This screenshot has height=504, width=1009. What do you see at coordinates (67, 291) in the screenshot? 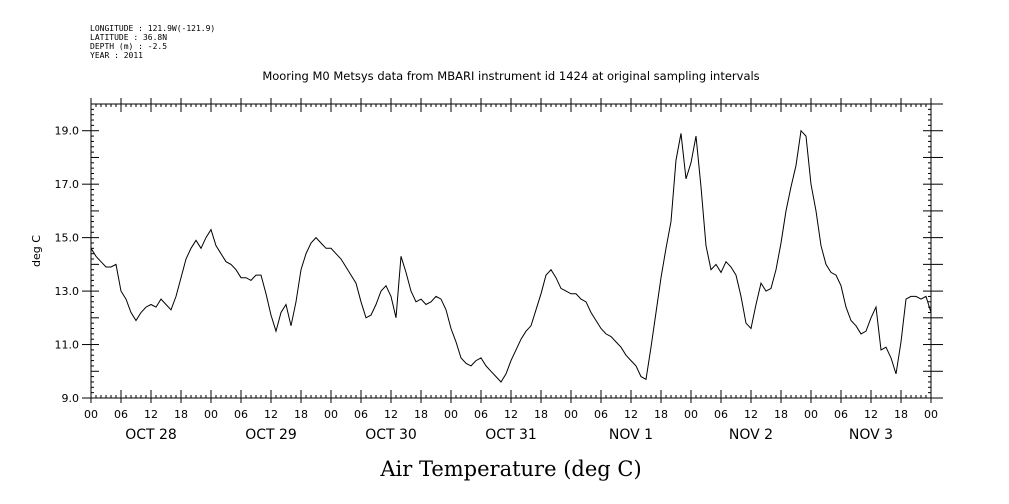
I see `y-tick-label: 13.0` at bounding box center [67, 291].